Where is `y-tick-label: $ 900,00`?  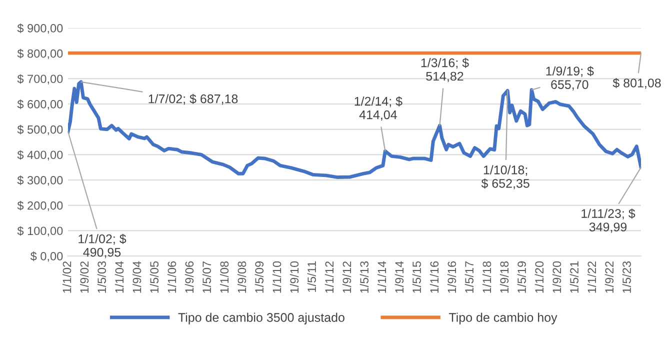
y-tick-label: $ 900,00 is located at coordinates (40, 29).